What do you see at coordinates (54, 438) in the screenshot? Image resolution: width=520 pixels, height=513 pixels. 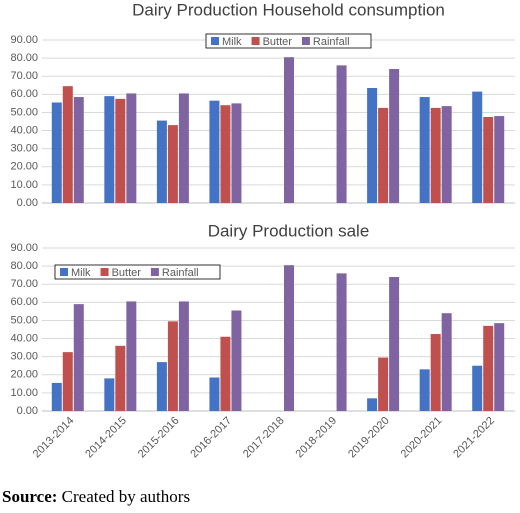 I see `x-tick-label: 2013-2014` at bounding box center [54, 438].